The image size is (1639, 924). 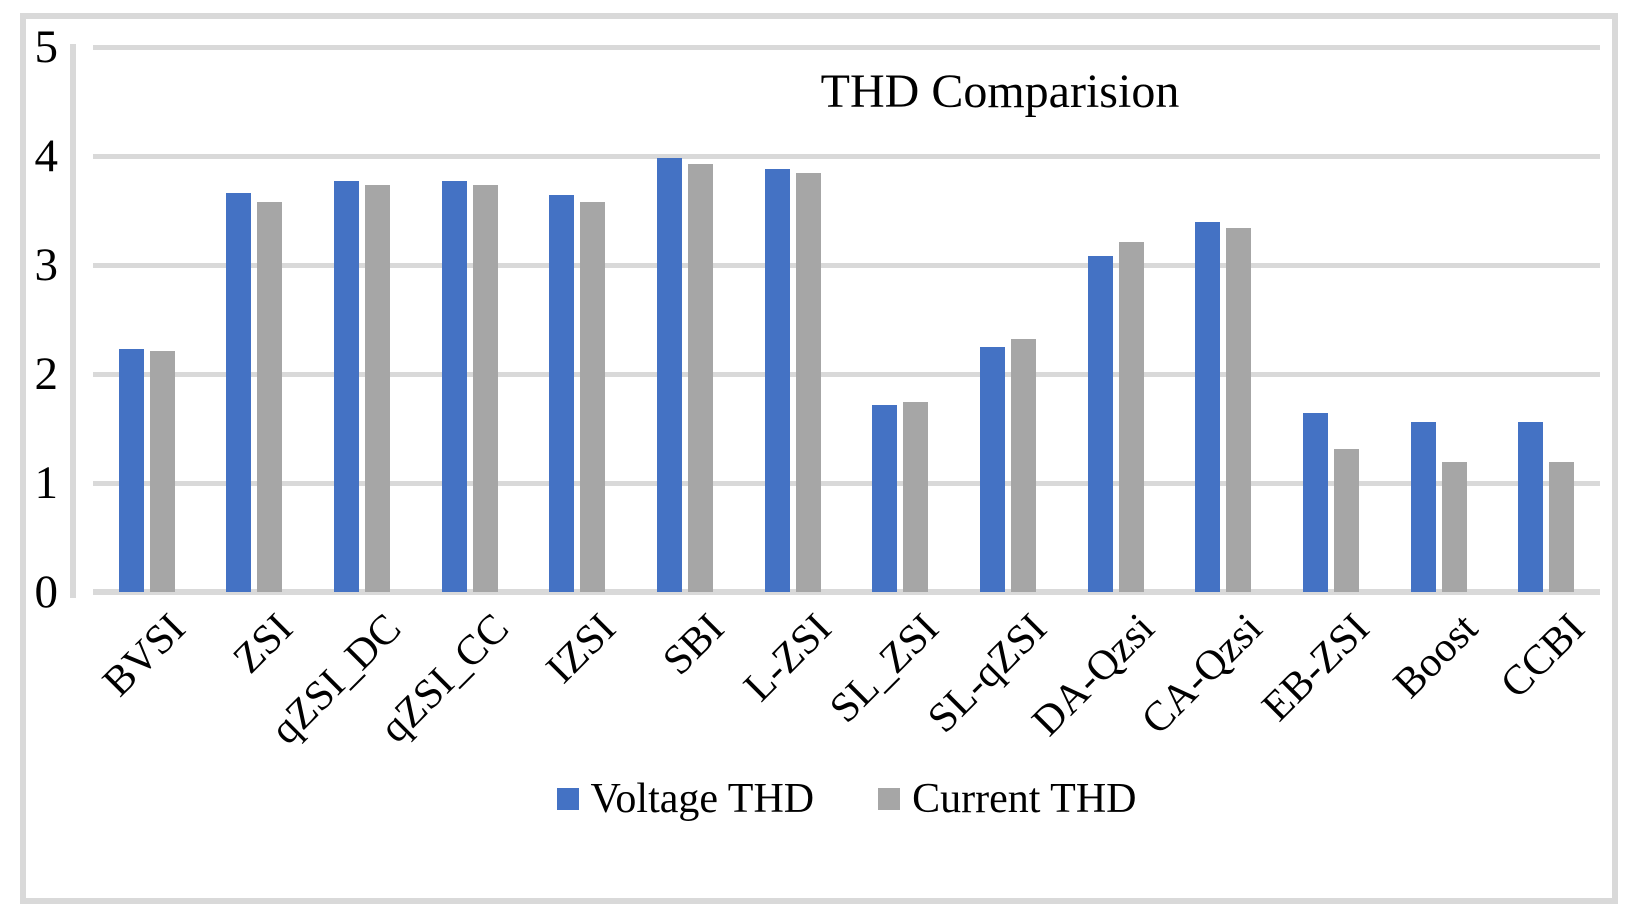 I want to click on bar-ZSI-current-thd, so click(x=269, y=397).